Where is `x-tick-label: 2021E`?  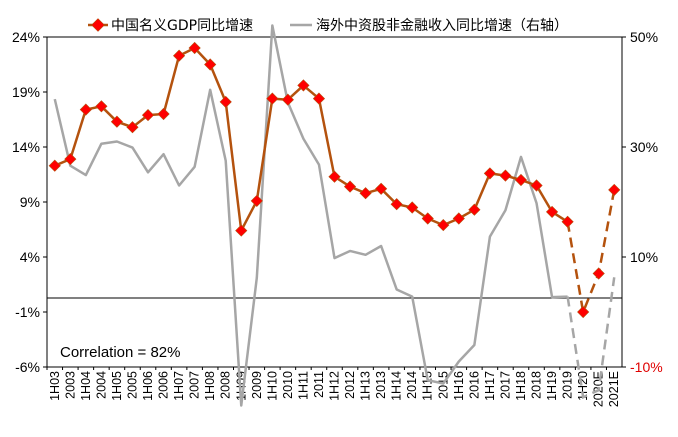 x-tick-label: 2021E is located at coordinates (614, 389).